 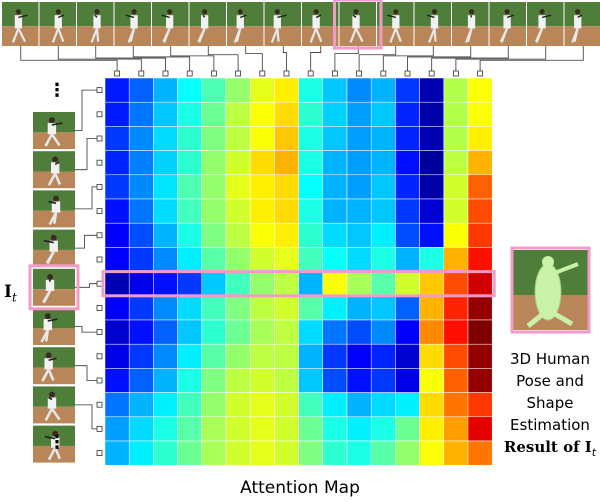 What do you see at coordinates (302, 61) in the screenshot?
I see `top-connector-lines` at bounding box center [302, 61].